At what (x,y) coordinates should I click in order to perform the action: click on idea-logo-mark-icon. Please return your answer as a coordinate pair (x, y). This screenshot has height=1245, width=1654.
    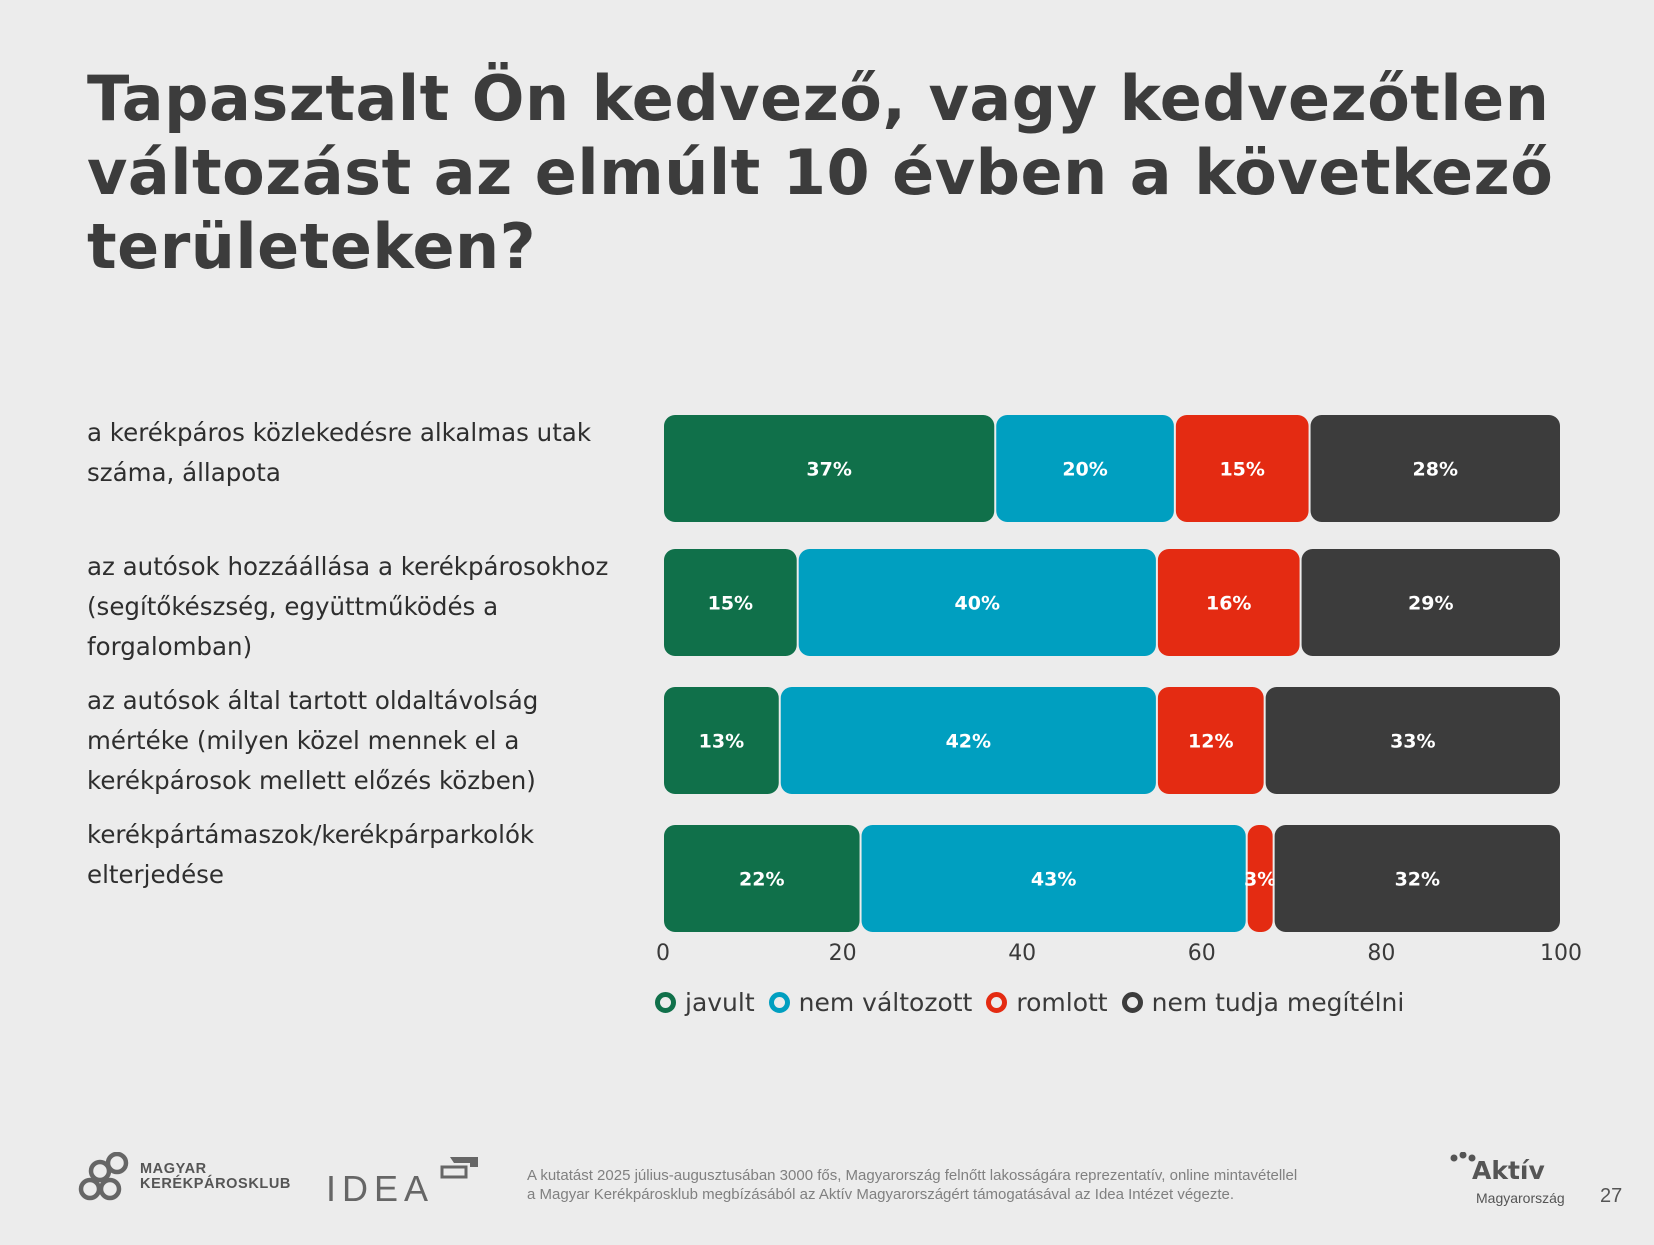
    Looking at the image, I should click on (459, 1168).